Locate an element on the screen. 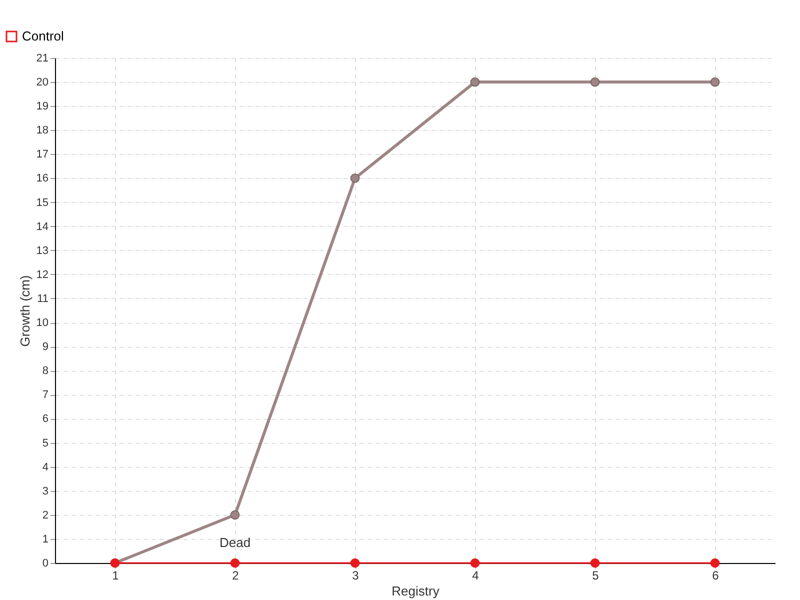  y-tick-label: 2 is located at coordinates (45, 515).